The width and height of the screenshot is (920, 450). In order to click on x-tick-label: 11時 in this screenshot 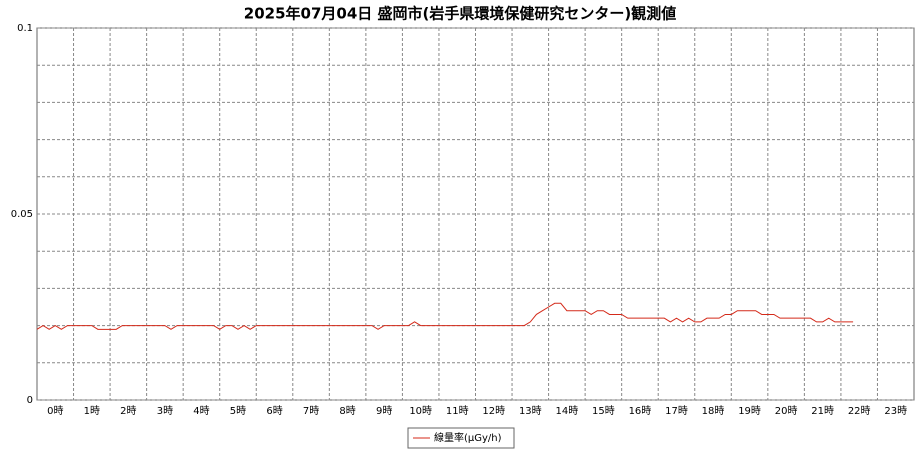, I will do `click(457, 411)`.